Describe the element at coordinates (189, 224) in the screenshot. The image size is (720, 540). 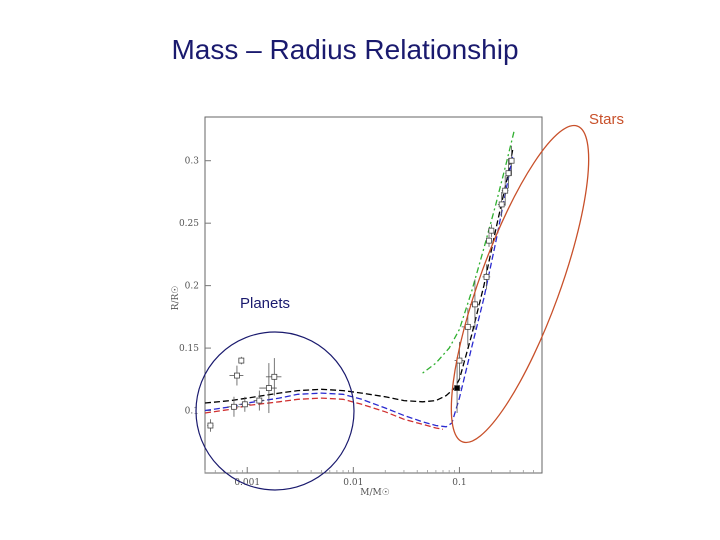
I see `y-tick-label: 0.25` at that location.